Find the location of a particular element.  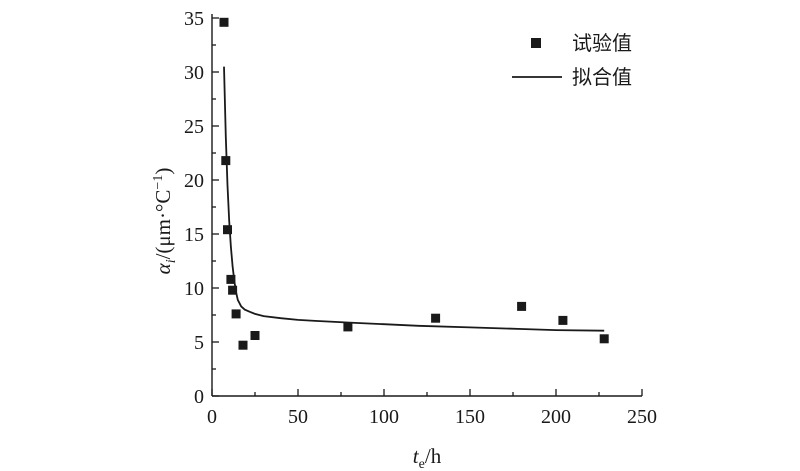

y-tick-label: 35 is located at coordinates (194, 19).